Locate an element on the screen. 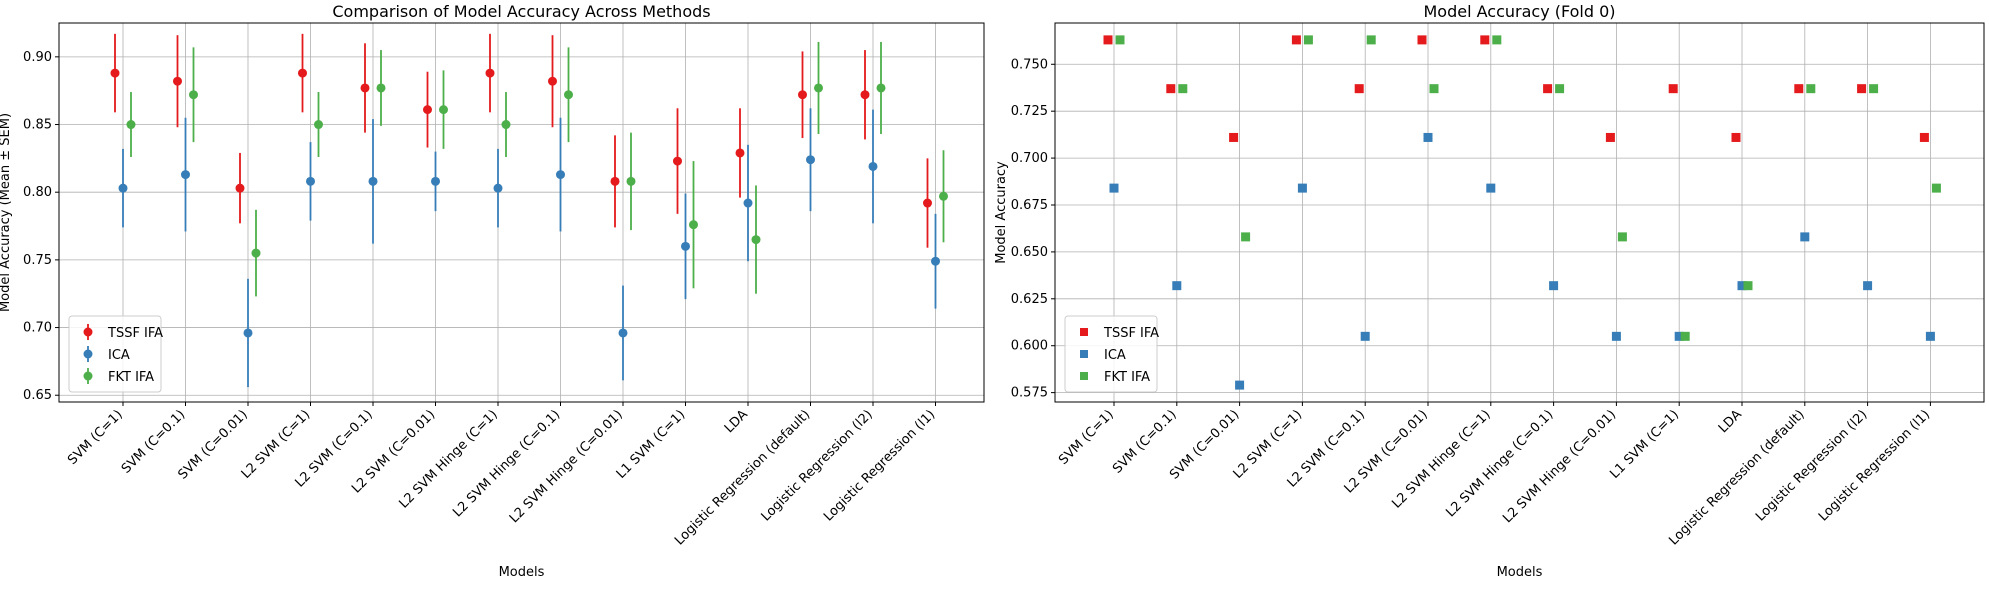  y-tick-label: 0.750 is located at coordinates (1029, 64).